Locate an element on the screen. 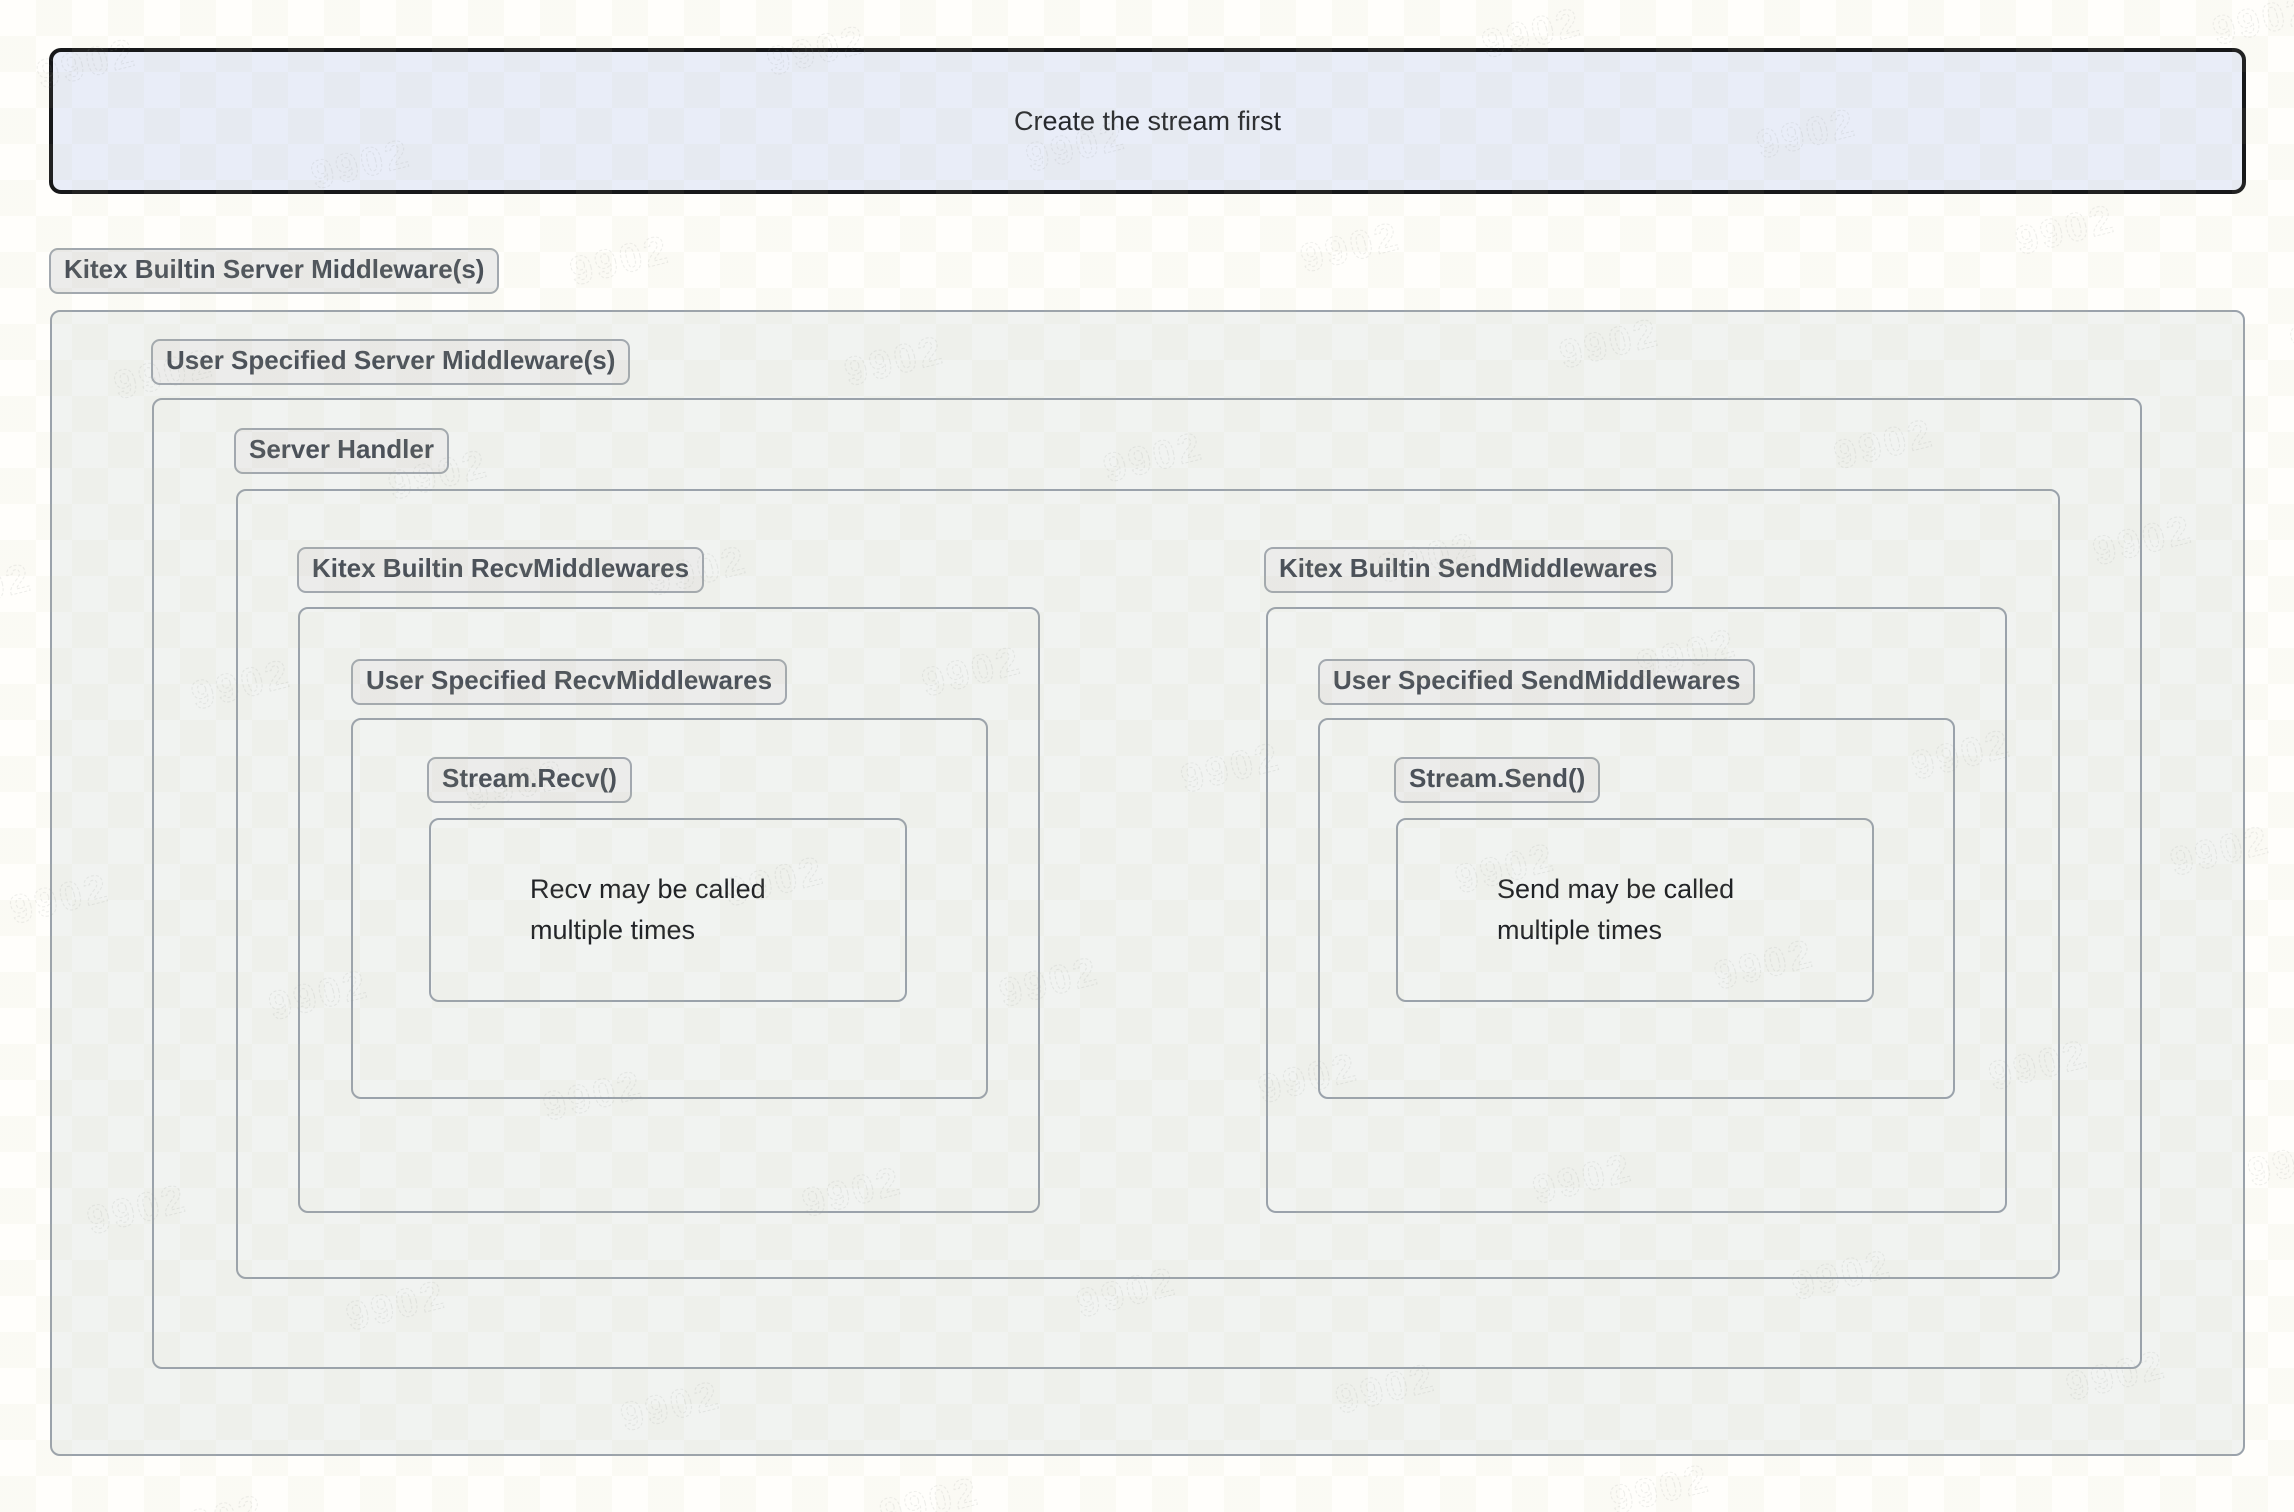 The image size is (2294, 1512). send-note-wrap: Send may be called multiple times is located at coordinates (1635, 910).